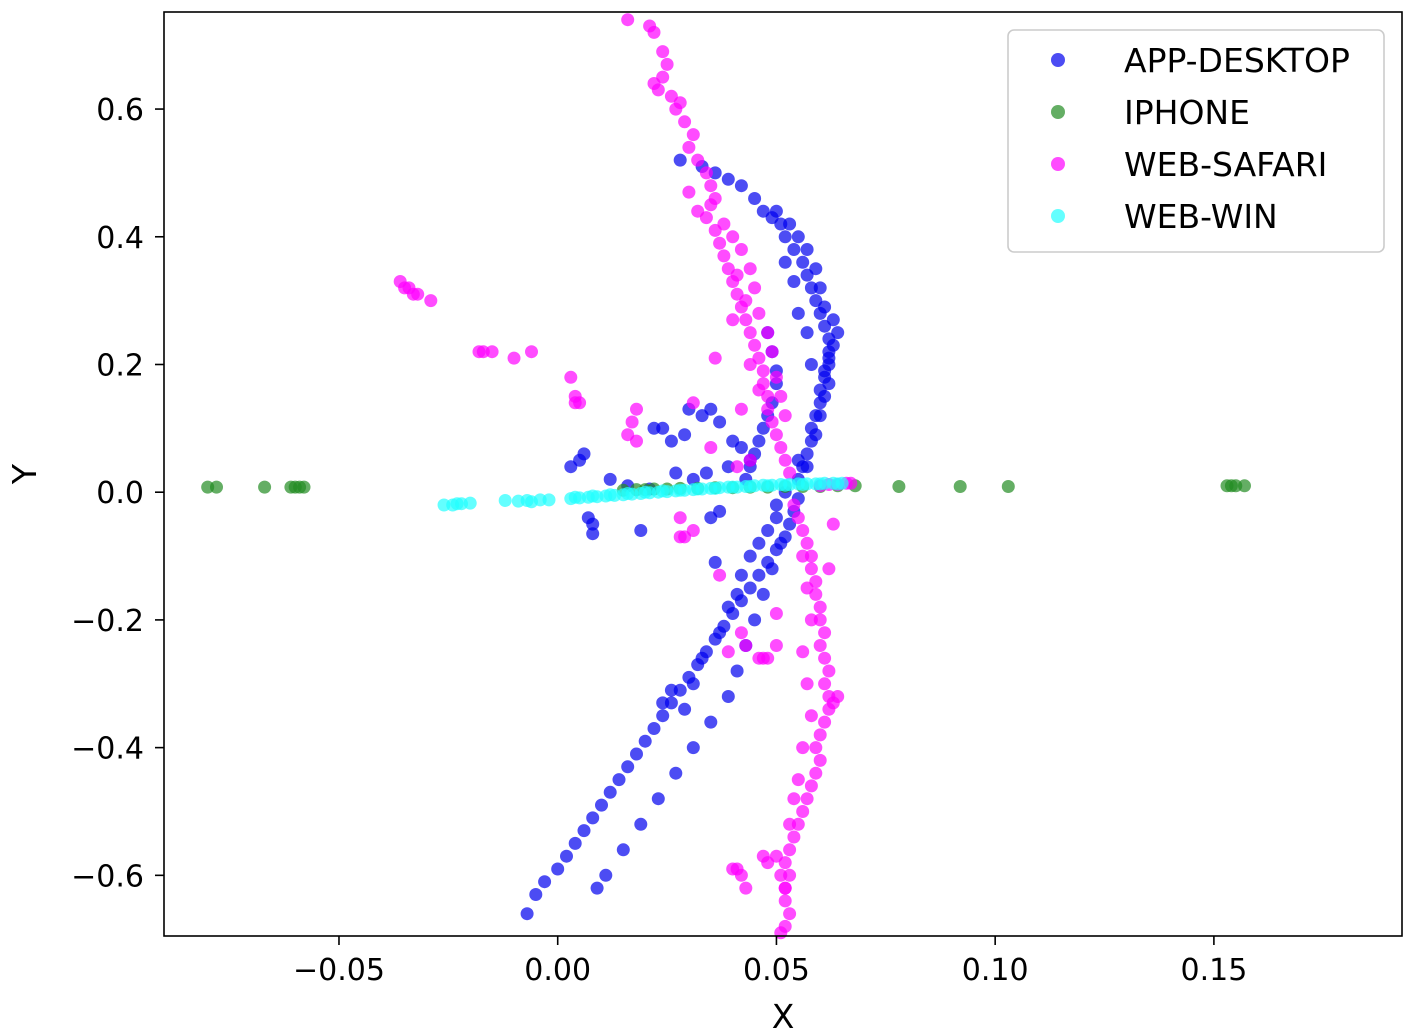 Image resolution: width=1415 pixels, height=1034 pixels. I want to click on x-tick-label: −0.05, so click(339, 970).